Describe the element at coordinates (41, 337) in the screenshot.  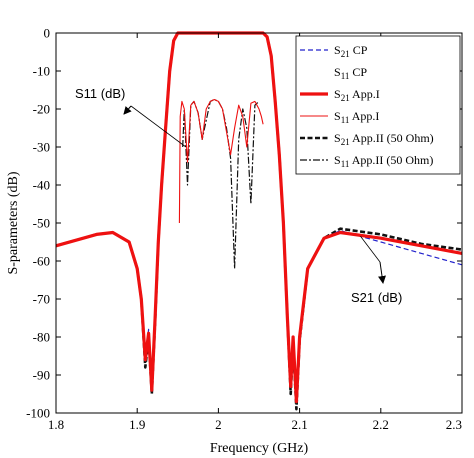
I see `y-tick-label: -80` at that location.